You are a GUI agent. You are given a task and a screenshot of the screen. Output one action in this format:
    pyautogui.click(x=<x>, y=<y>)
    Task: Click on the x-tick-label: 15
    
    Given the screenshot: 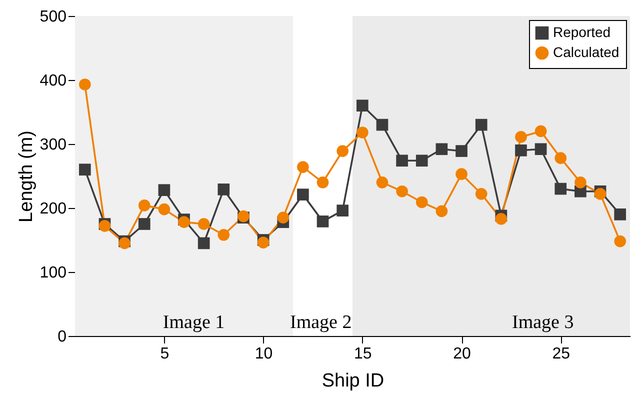 What is the action you would take?
    pyautogui.click(x=363, y=354)
    